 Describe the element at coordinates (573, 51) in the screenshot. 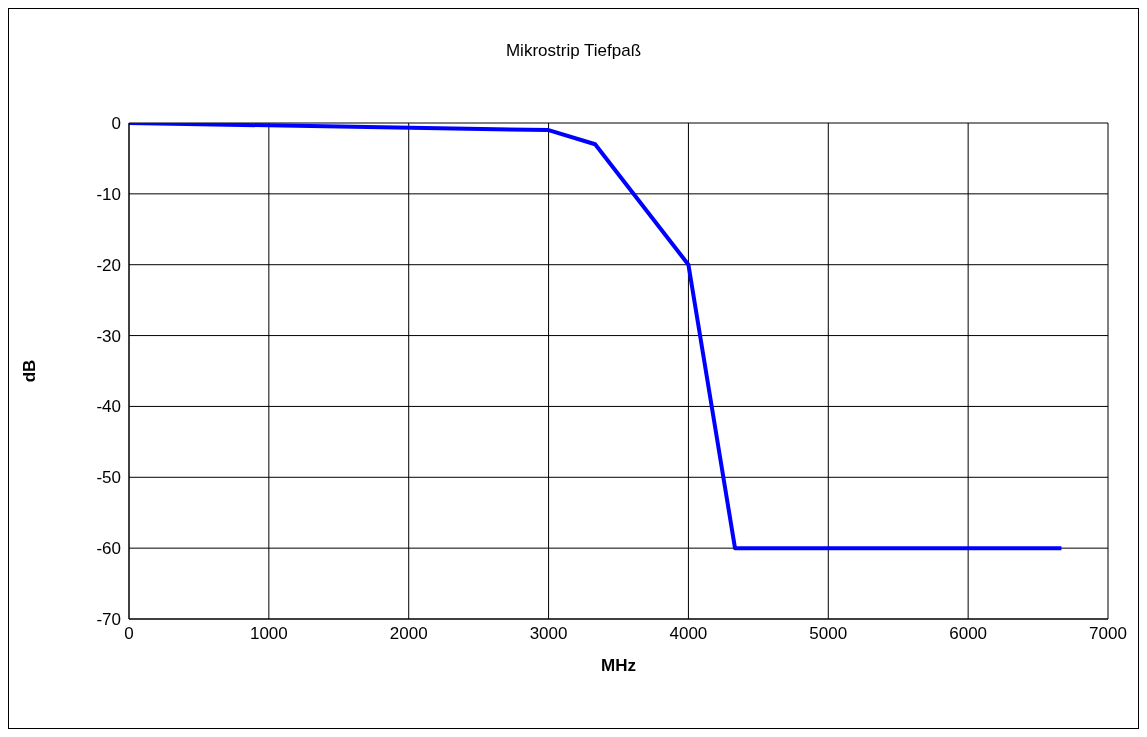

I see `chart-title: Mikrostrip Tiefpaß` at that location.